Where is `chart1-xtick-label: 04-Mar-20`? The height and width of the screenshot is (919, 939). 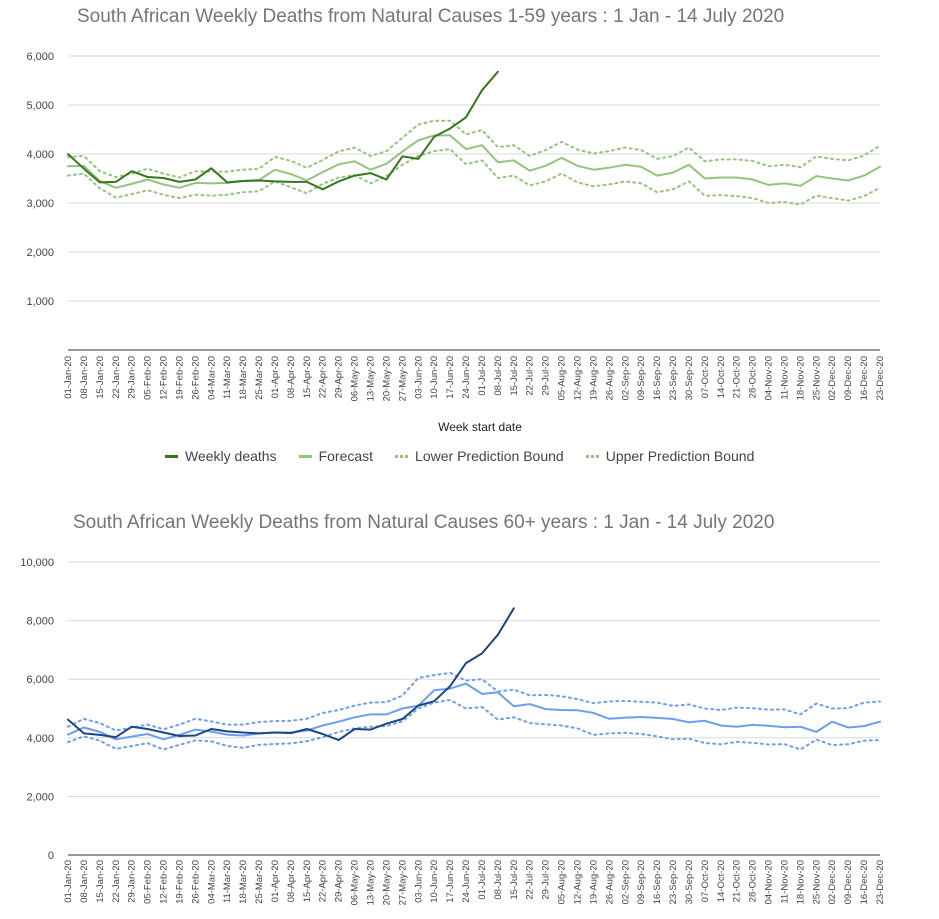
chart1-xtick-label: 04-Mar-20 is located at coordinates (211, 378).